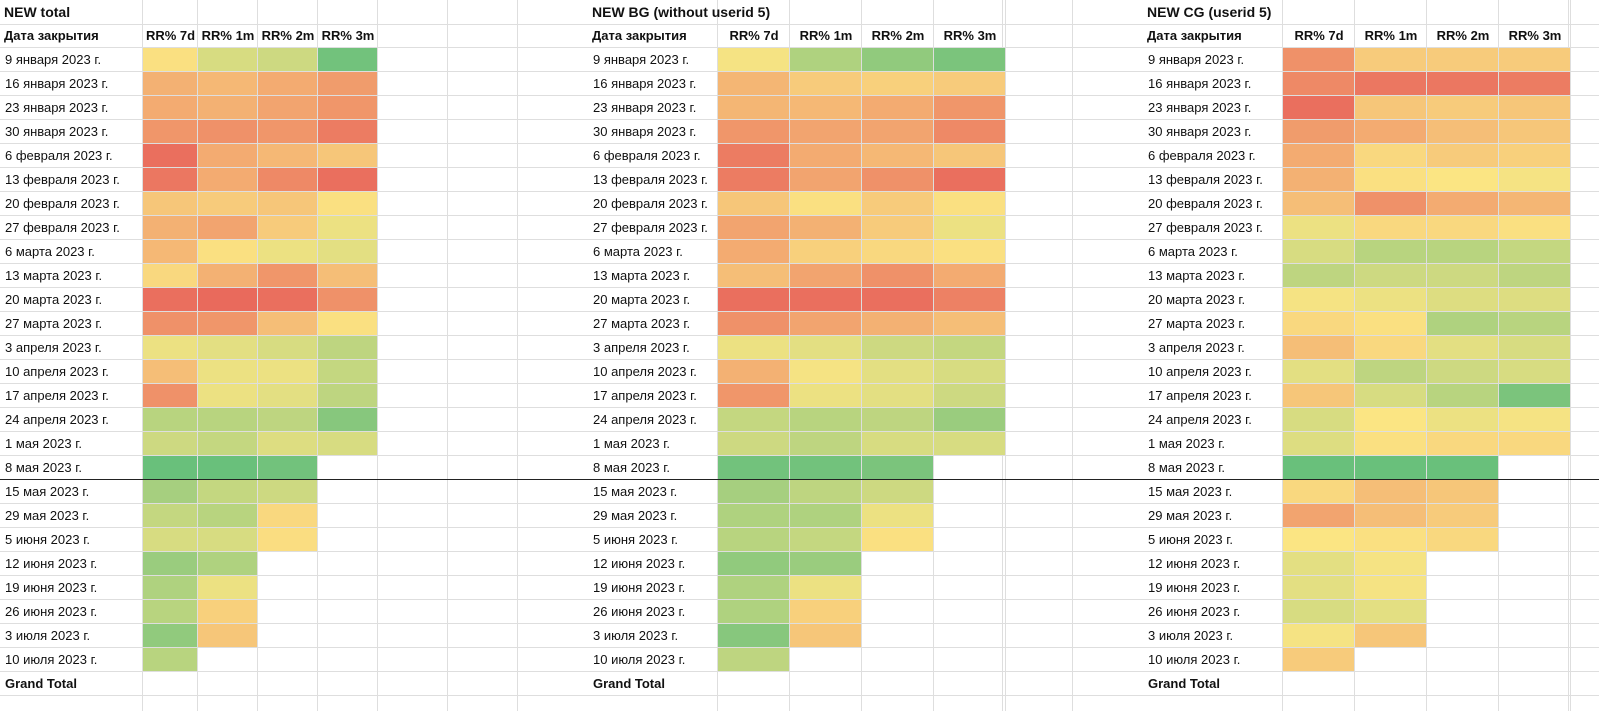 This screenshot has width=1599, height=711. What do you see at coordinates (47, 539) in the screenshot?
I see `date-cell: 5 июня 2023 г.` at bounding box center [47, 539].